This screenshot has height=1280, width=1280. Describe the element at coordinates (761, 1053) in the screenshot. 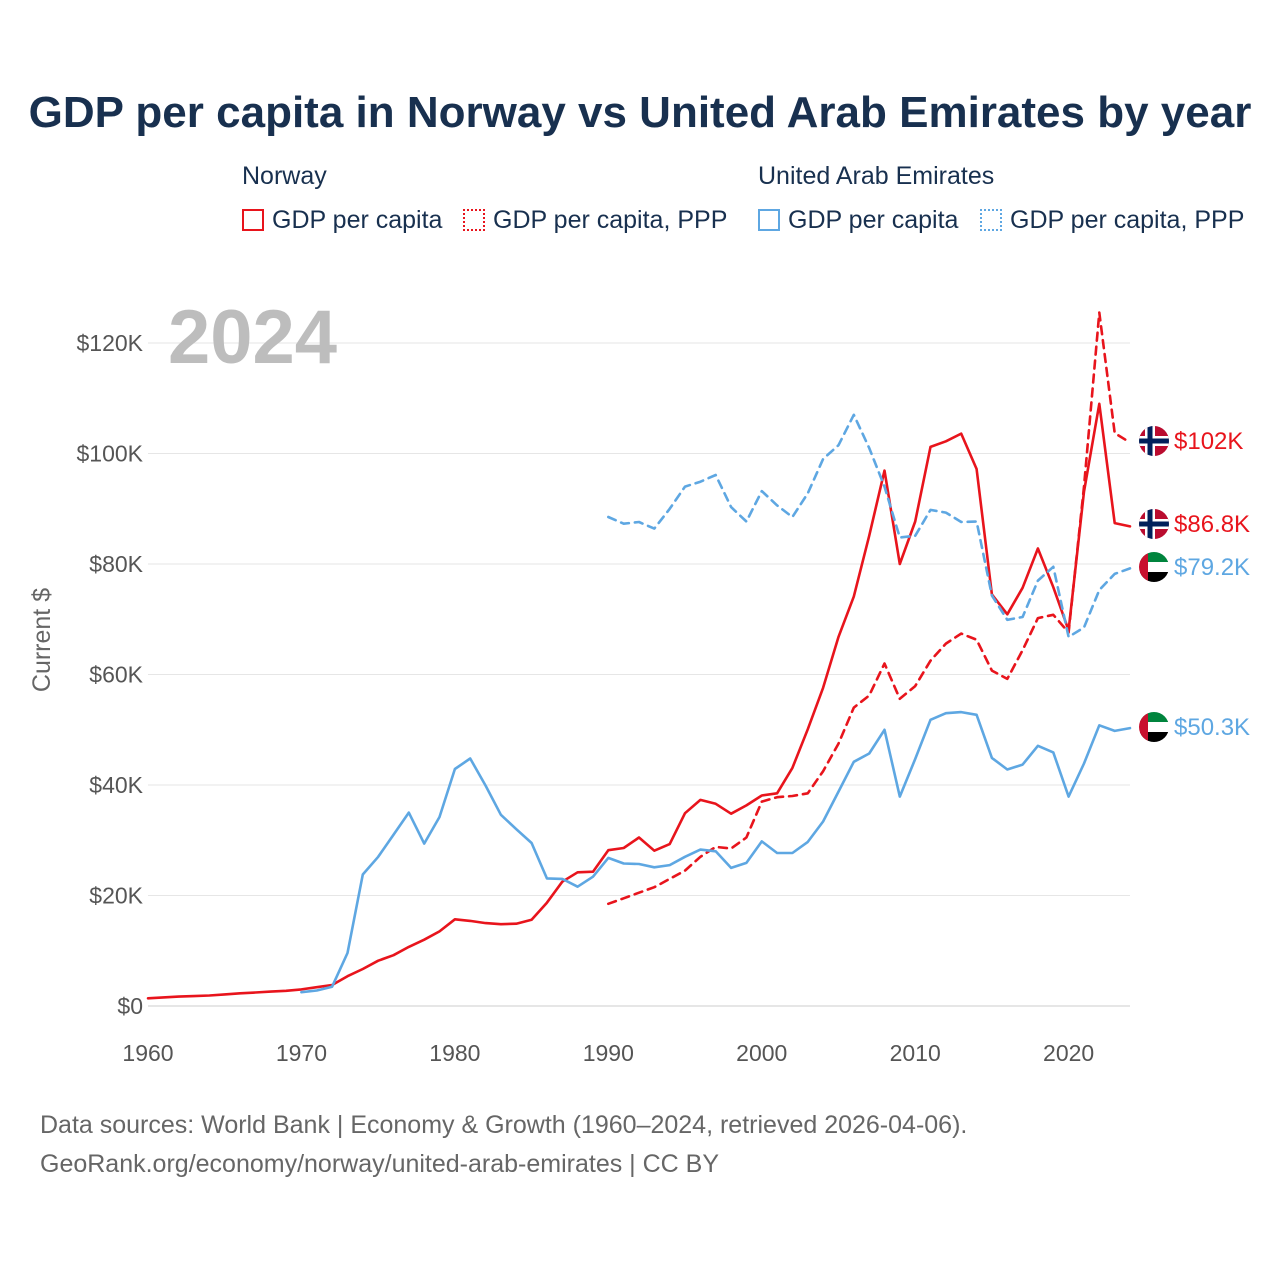

I see `x-tick-label: 2000` at that location.